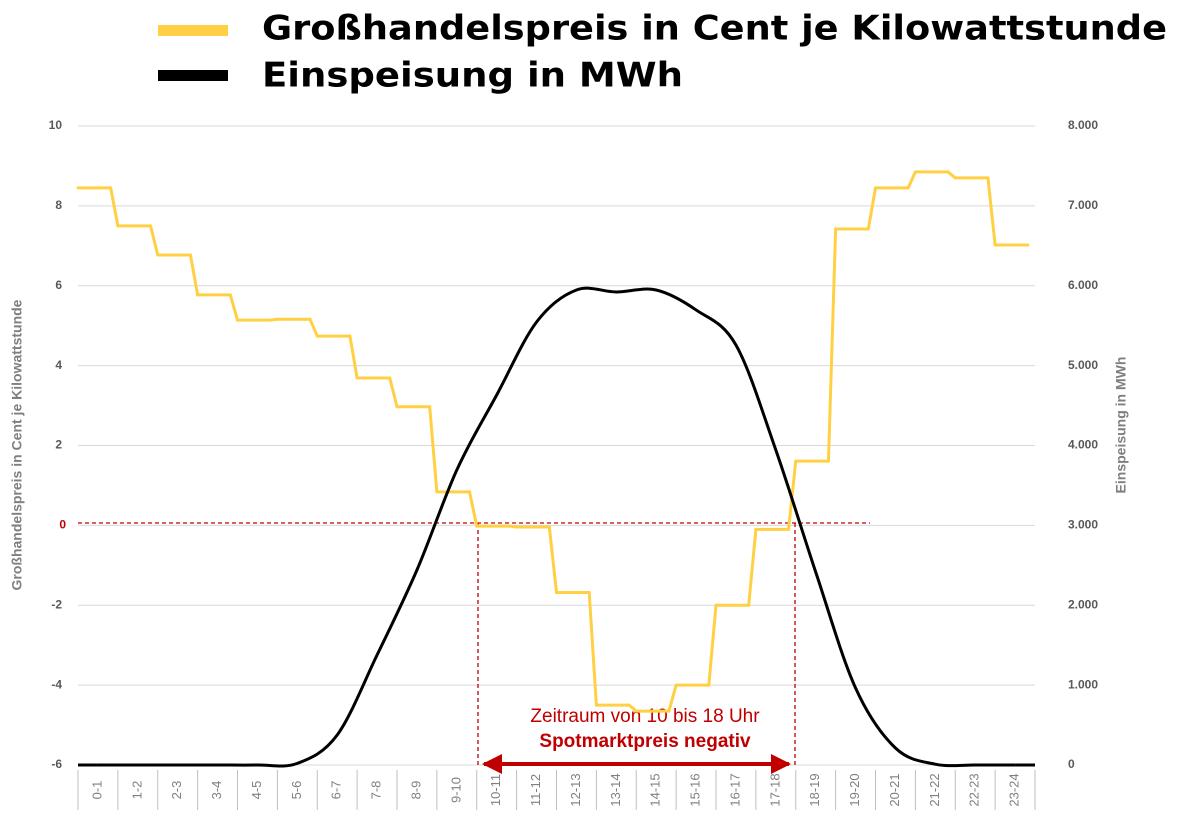 The image size is (1178, 829). I want to click on y2-tick-label: 0, so click(1071, 764).